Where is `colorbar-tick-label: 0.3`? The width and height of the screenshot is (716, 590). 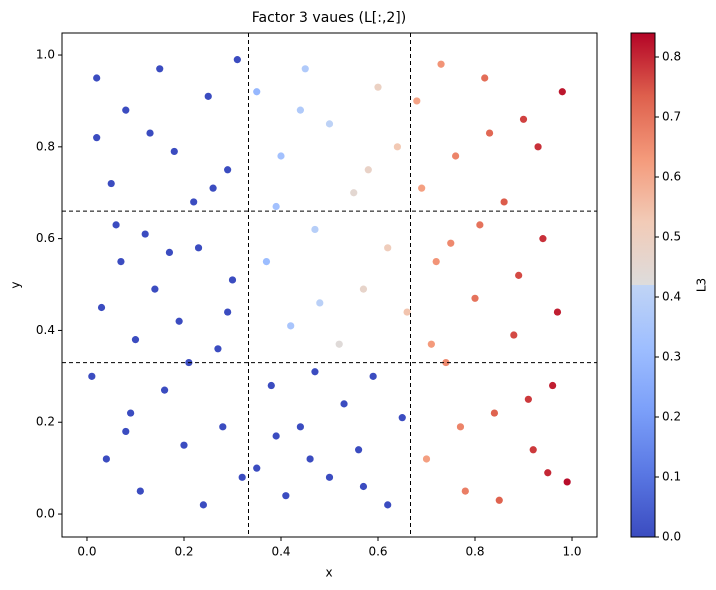 colorbar-tick-label: 0.3 is located at coordinates (671, 357).